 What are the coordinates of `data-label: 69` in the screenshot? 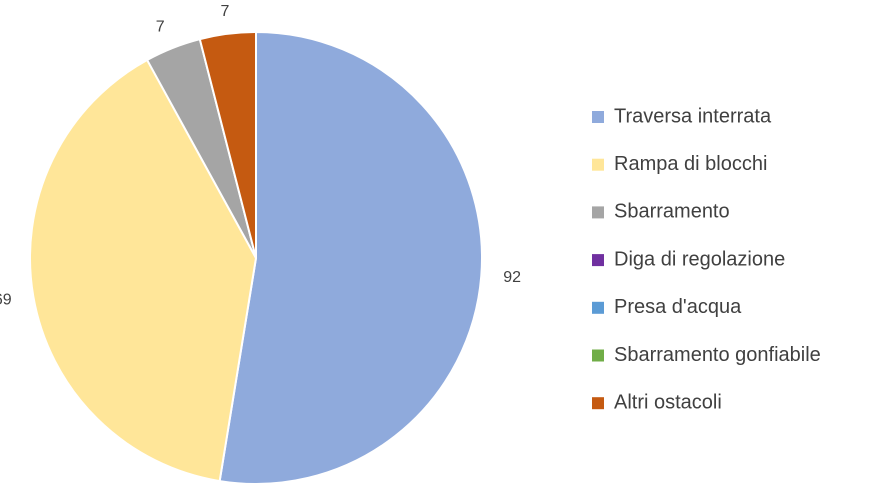 It's located at (6, 299).